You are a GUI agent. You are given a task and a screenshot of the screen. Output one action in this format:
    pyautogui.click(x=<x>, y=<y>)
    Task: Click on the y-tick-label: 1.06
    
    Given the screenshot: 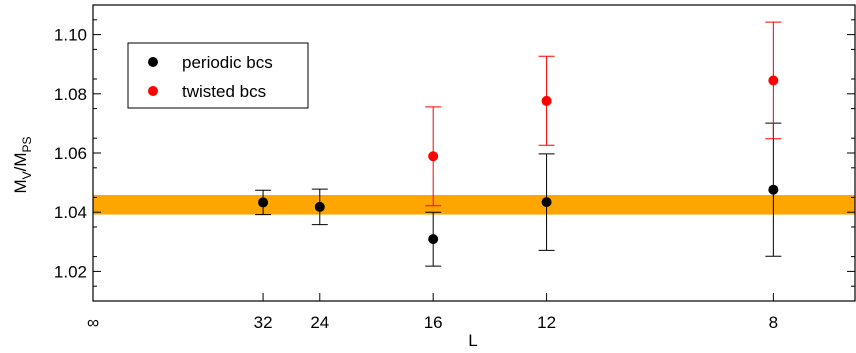 What is the action you would take?
    pyautogui.click(x=70, y=153)
    